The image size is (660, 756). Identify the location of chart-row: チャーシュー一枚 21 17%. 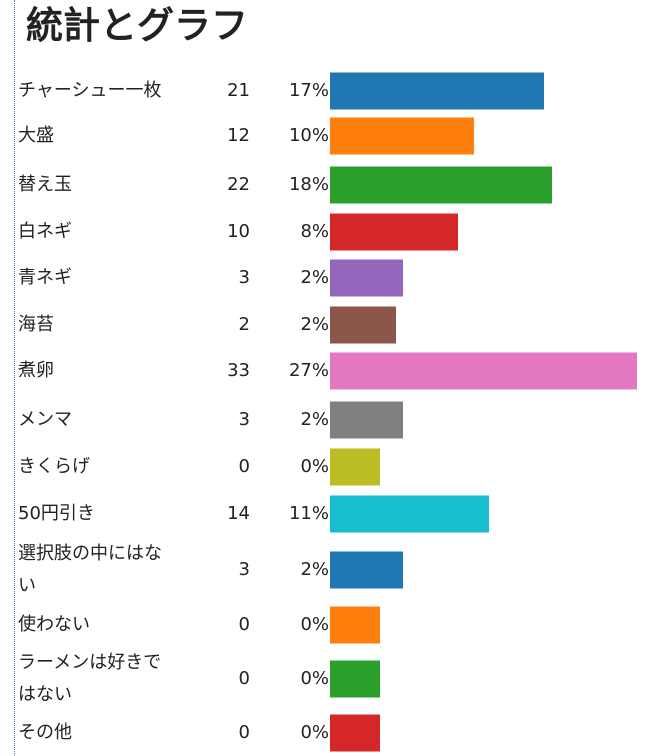
(330, 91).